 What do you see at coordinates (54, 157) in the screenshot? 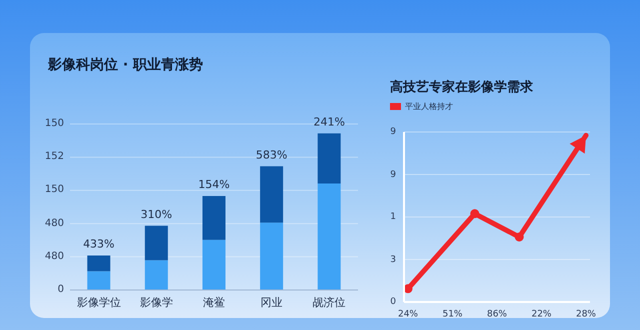
I see `text: 152` at bounding box center [54, 157].